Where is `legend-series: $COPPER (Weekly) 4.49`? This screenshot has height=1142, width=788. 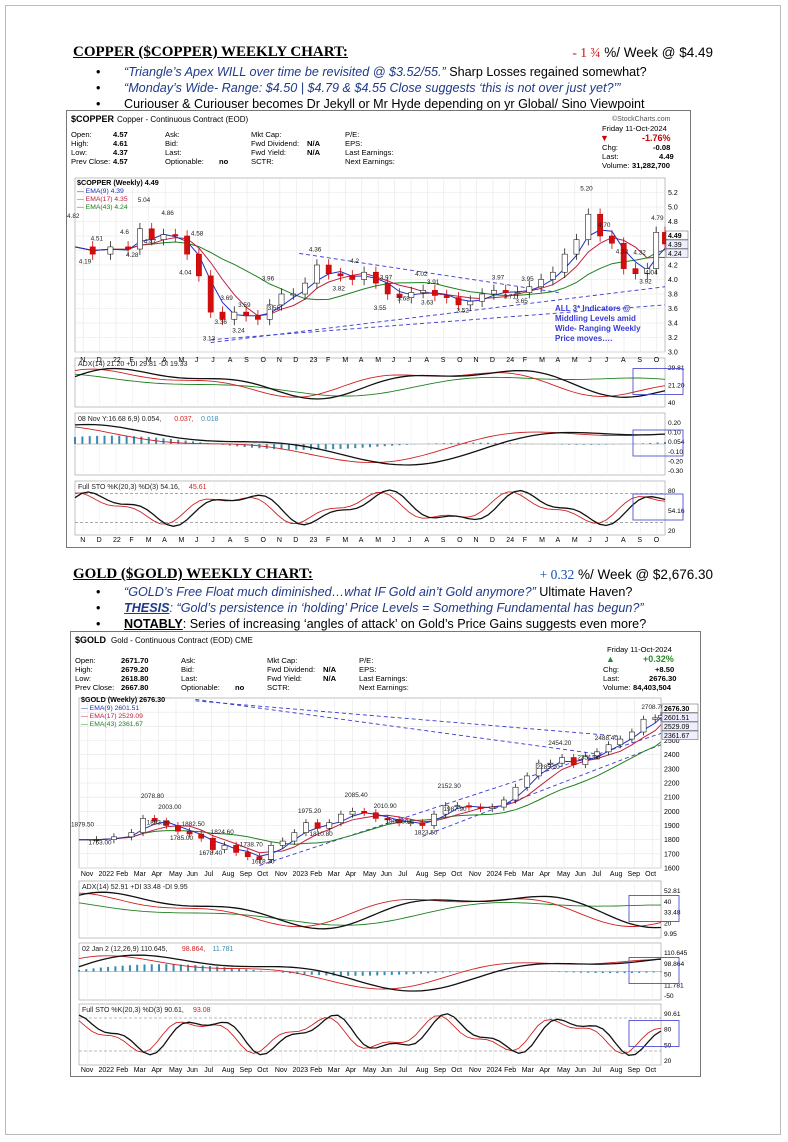 legend-series: $COPPER (Weekly) 4.49 is located at coordinates (118, 182).